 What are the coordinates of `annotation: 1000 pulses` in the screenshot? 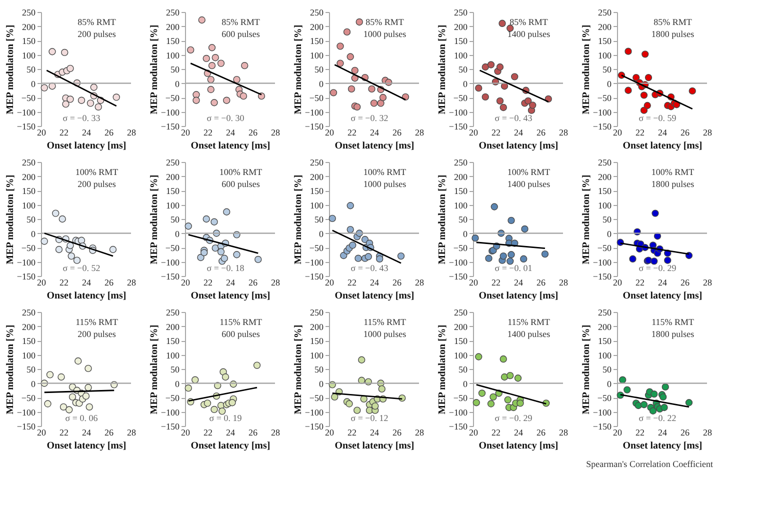 It's located at (385, 184).